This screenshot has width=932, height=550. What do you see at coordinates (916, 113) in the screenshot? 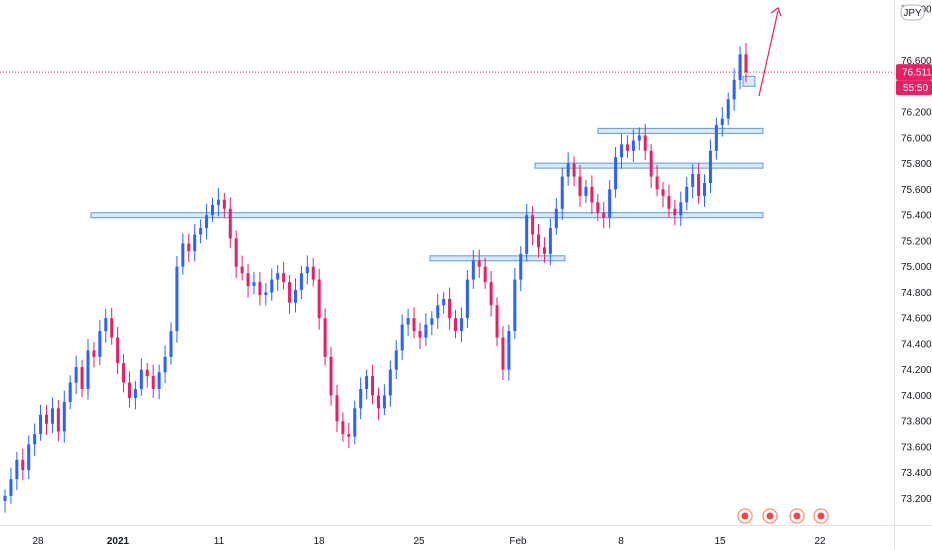
I see `price-tick-label: 76.200` at bounding box center [916, 113].